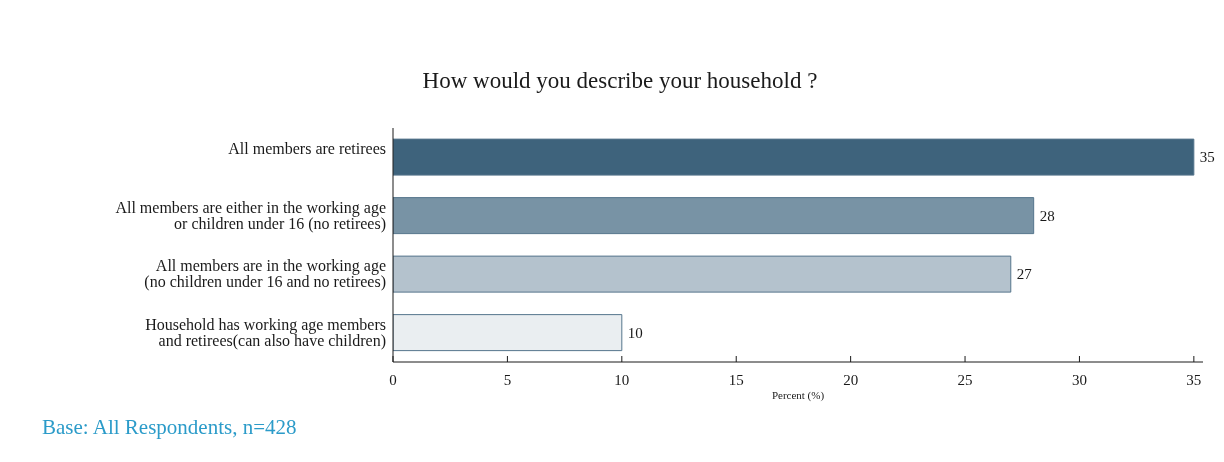 Image resolution: width=1224 pixels, height=462 pixels. I want to click on x-tick-label: 5, so click(507, 380).